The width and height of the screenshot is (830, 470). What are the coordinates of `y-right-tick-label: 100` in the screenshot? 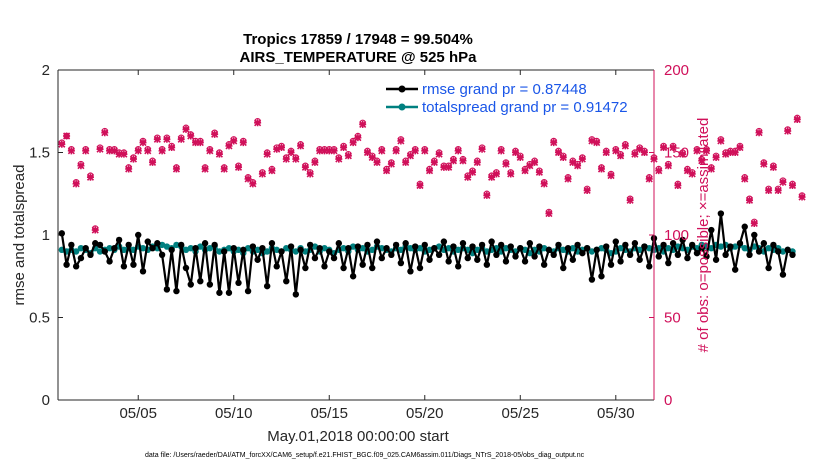 It's located at (676, 235).